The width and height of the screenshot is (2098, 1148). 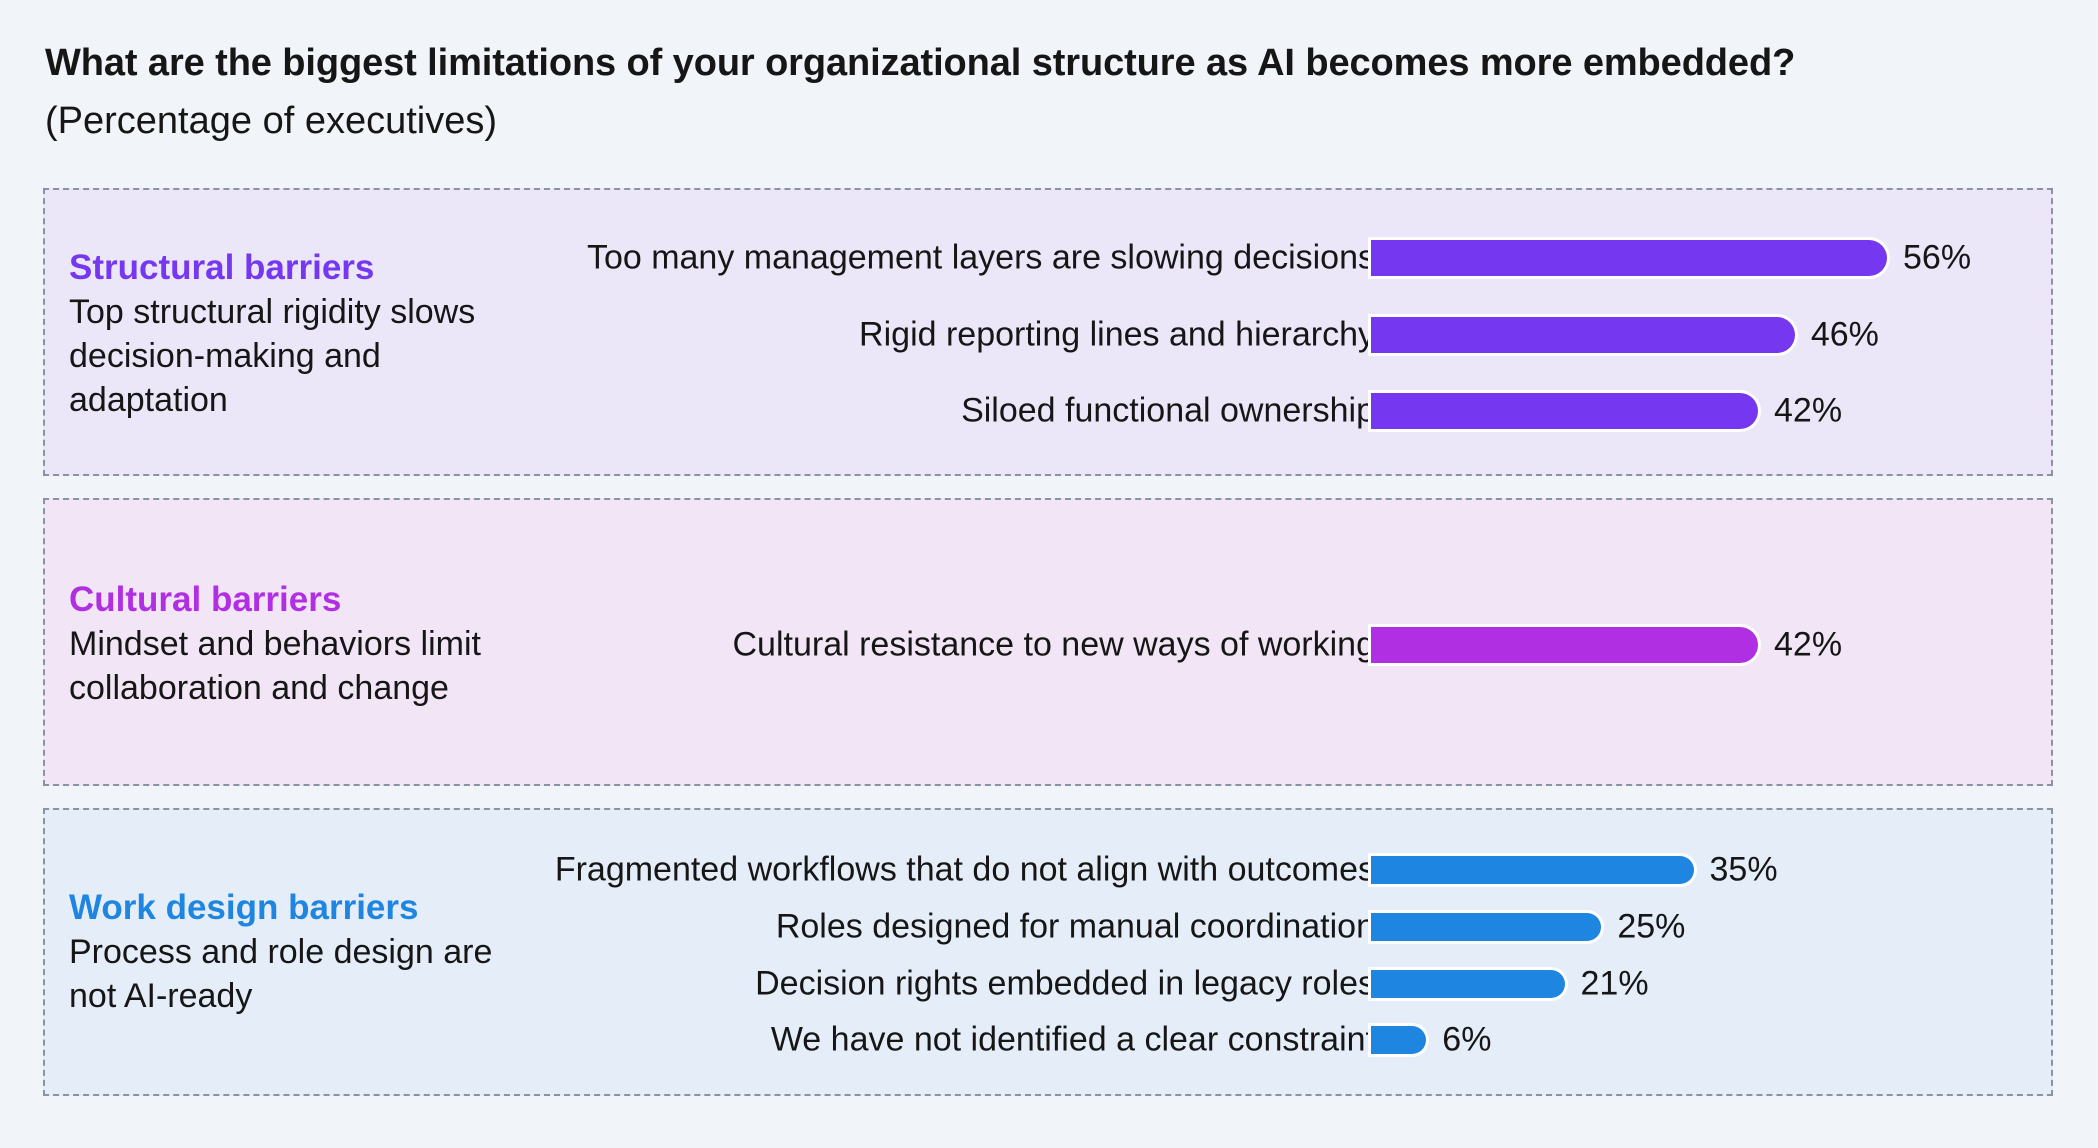 I want to click on category-description: Process and role design are not AI-ready, so click(x=281, y=974).